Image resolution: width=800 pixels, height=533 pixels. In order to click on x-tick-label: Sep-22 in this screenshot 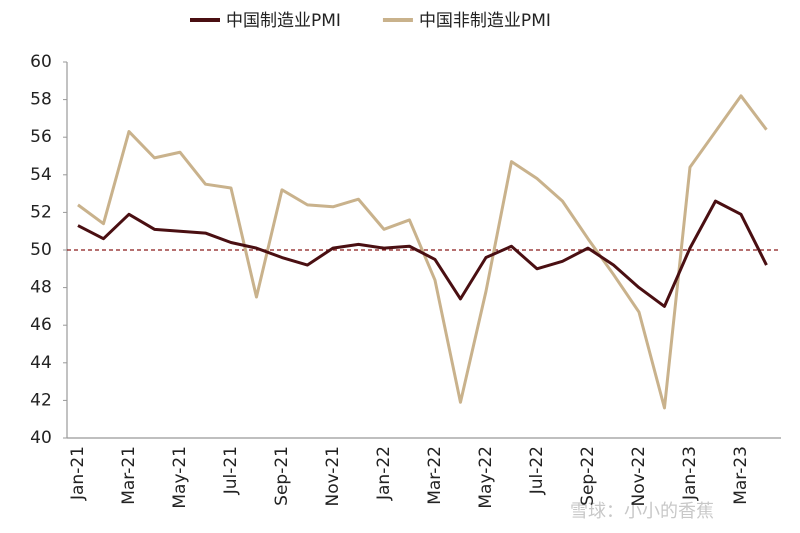, I will do `click(588, 476)`.